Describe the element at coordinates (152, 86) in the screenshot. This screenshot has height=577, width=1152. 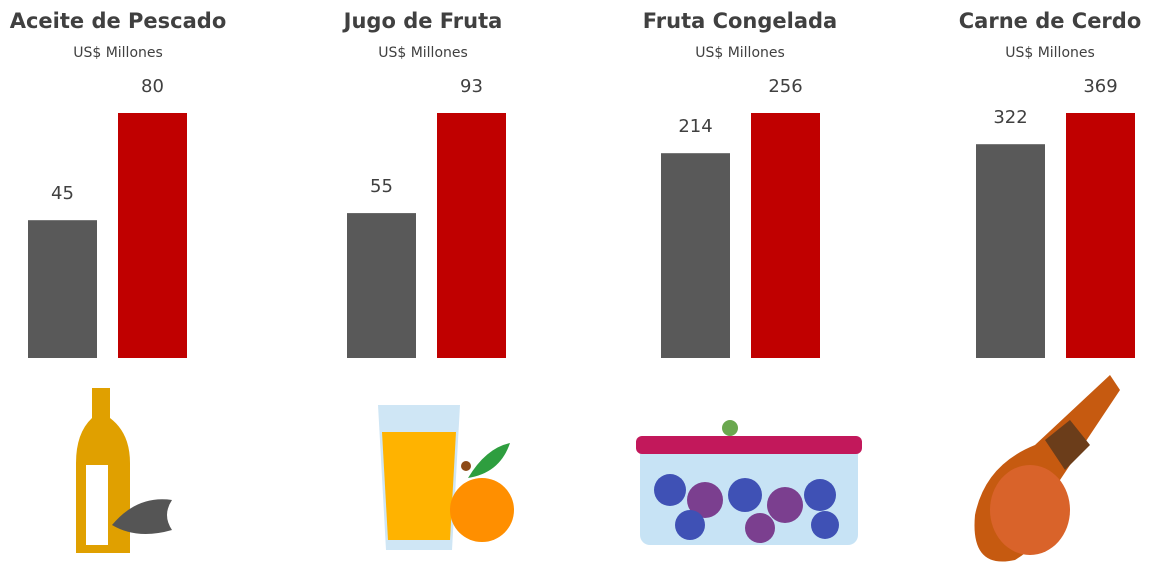
I see `data-label: 80` at that location.